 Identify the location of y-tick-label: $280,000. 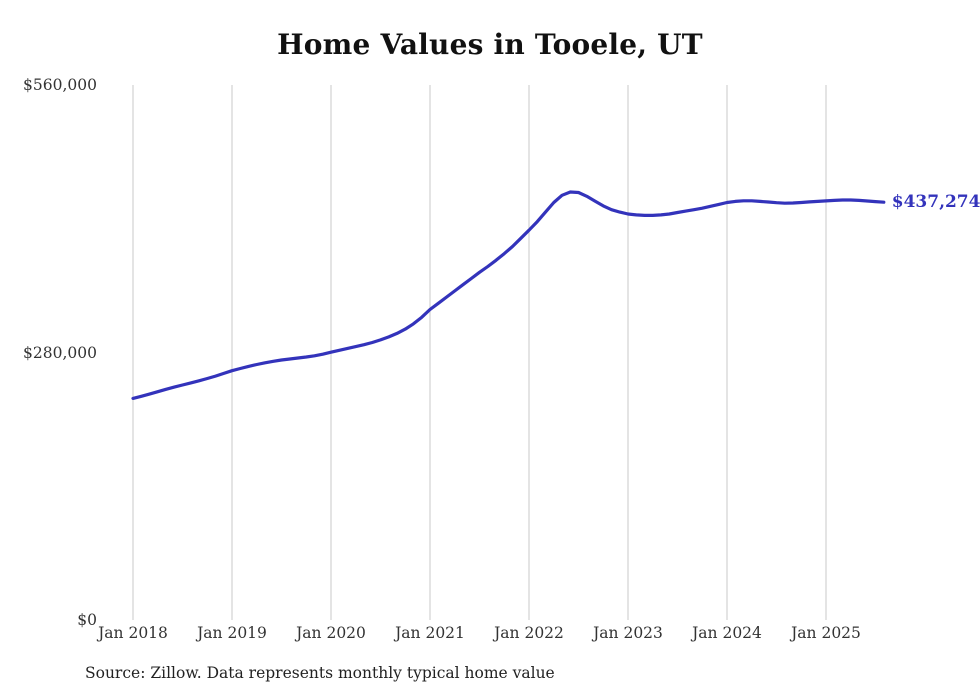
(60, 352).